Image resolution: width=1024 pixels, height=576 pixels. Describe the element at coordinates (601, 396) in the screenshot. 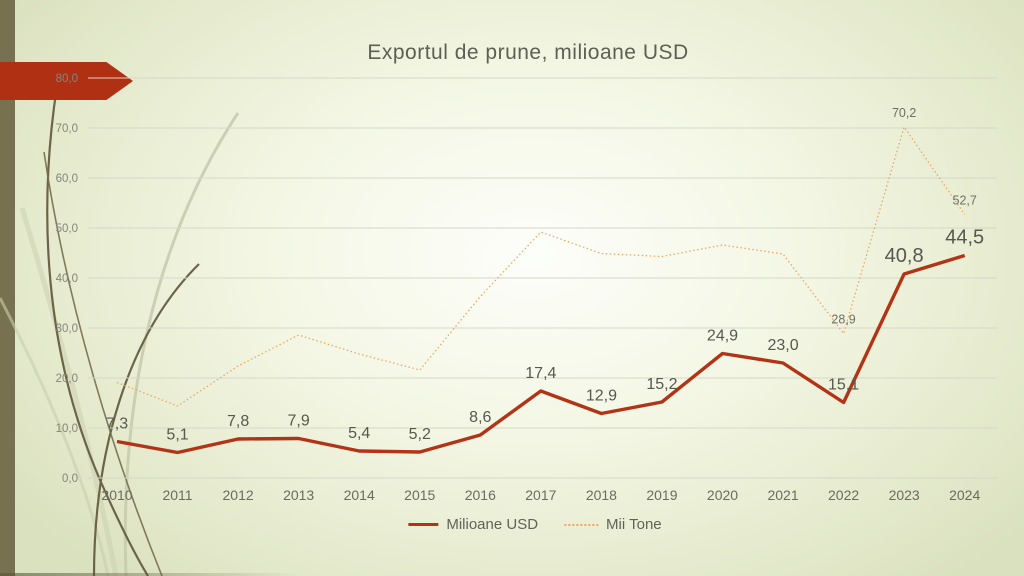

I see `data-label: 12,9` at that location.